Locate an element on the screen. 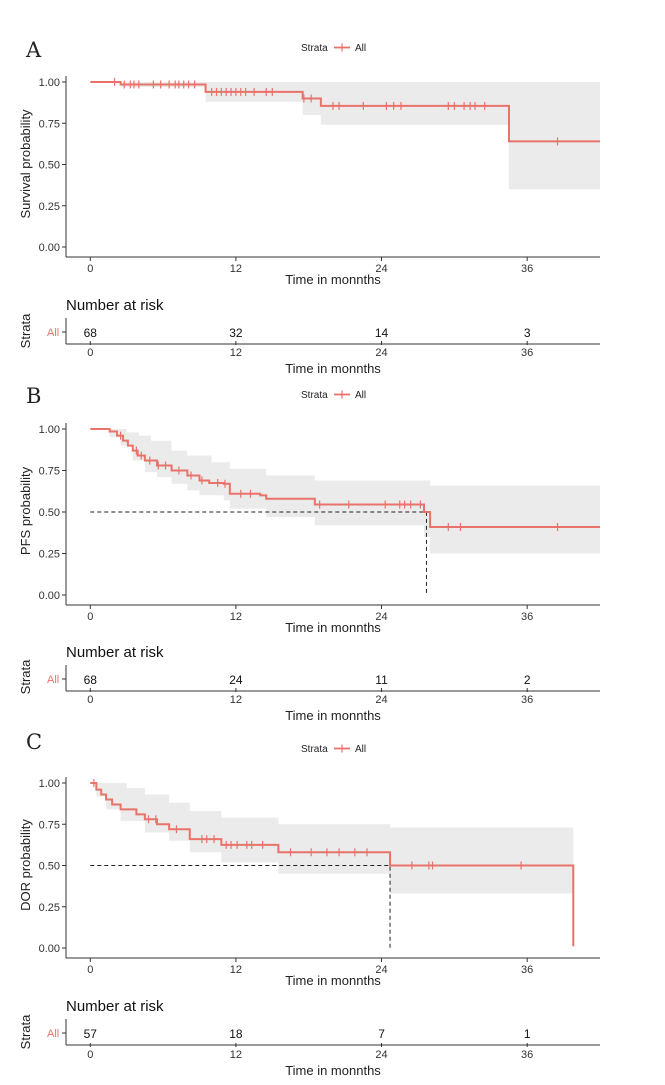 The image size is (665, 1085). panel-label-a: A is located at coordinates (33, 50).